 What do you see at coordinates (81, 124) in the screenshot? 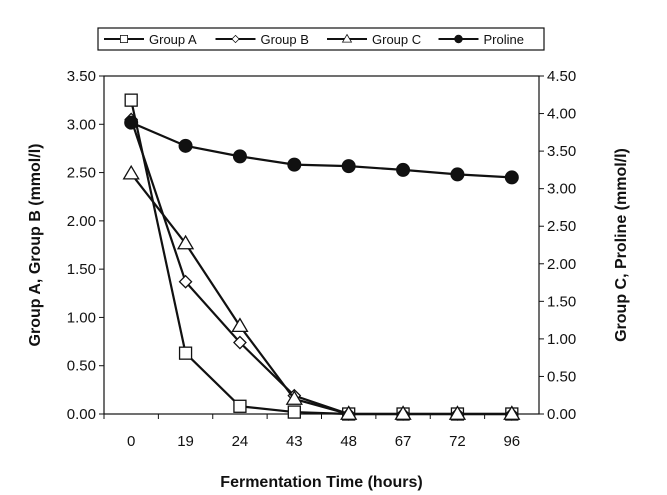
I see `y-left-tick-label: 3.00` at bounding box center [81, 124].